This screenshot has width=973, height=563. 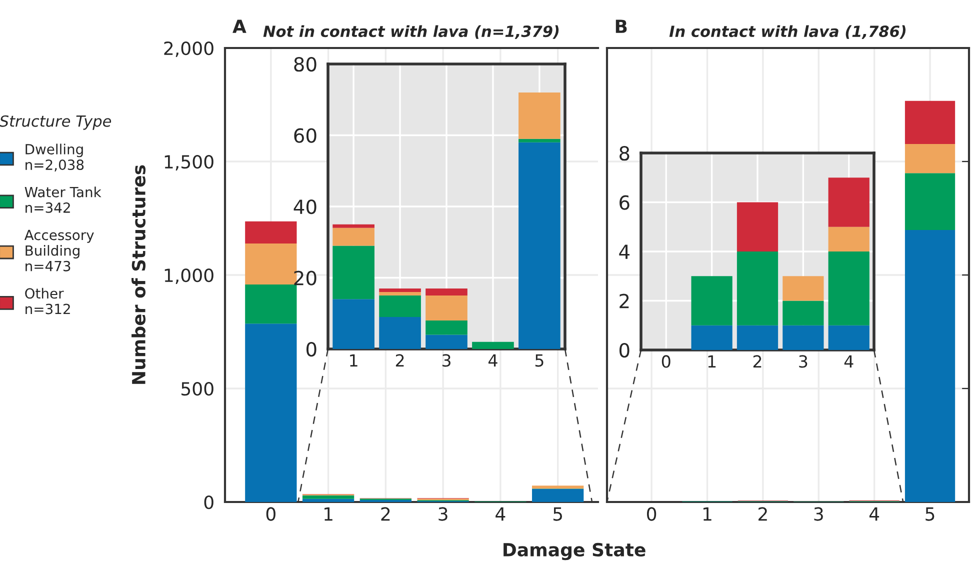 I want to click on chart-title: In contact with lava (1,786), so click(x=787, y=32).